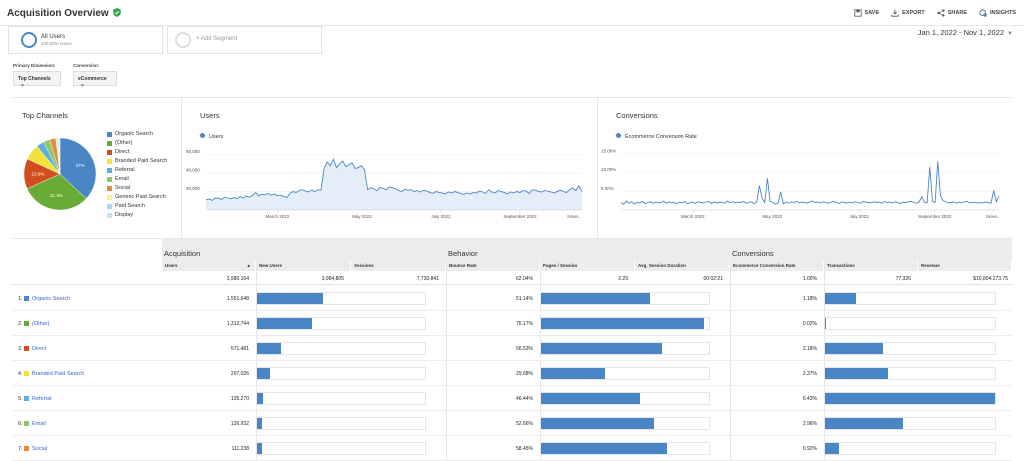 This screenshot has width=1024, height=461. I want to click on legend-item: Direct, so click(118, 152).